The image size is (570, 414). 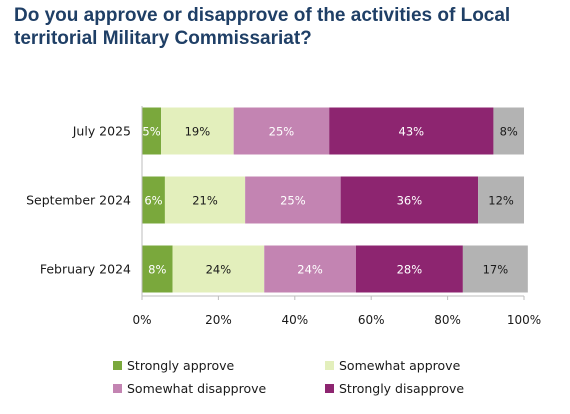 I want to click on legend-label: Somewhat disapprove, so click(x=196, y=388).